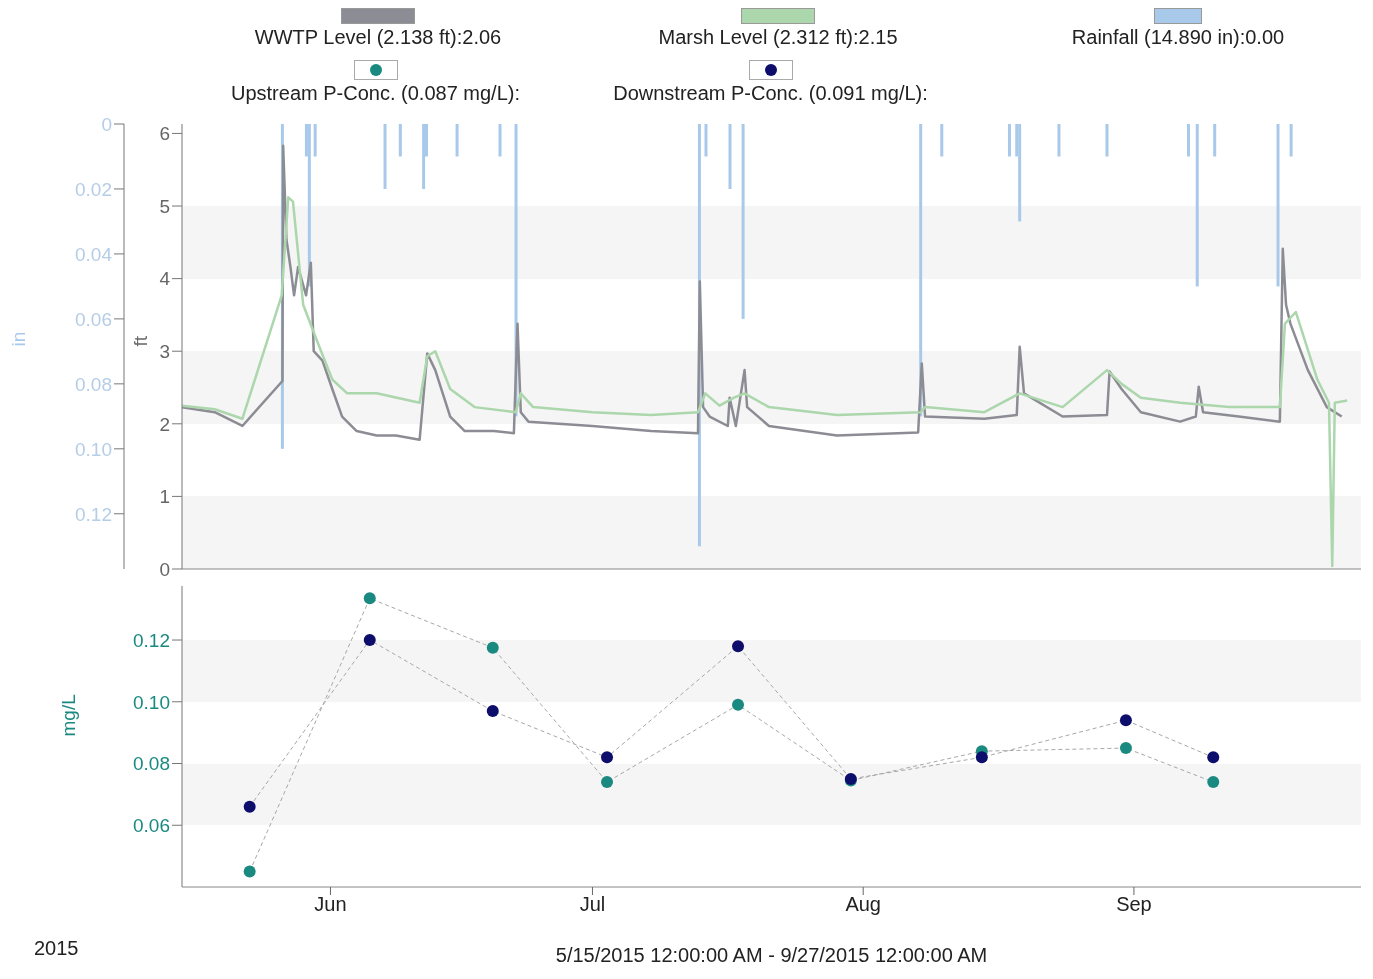 The image size is (1373, 979). I want to click on y2-tick-label: 0.04, so click(94, 254).